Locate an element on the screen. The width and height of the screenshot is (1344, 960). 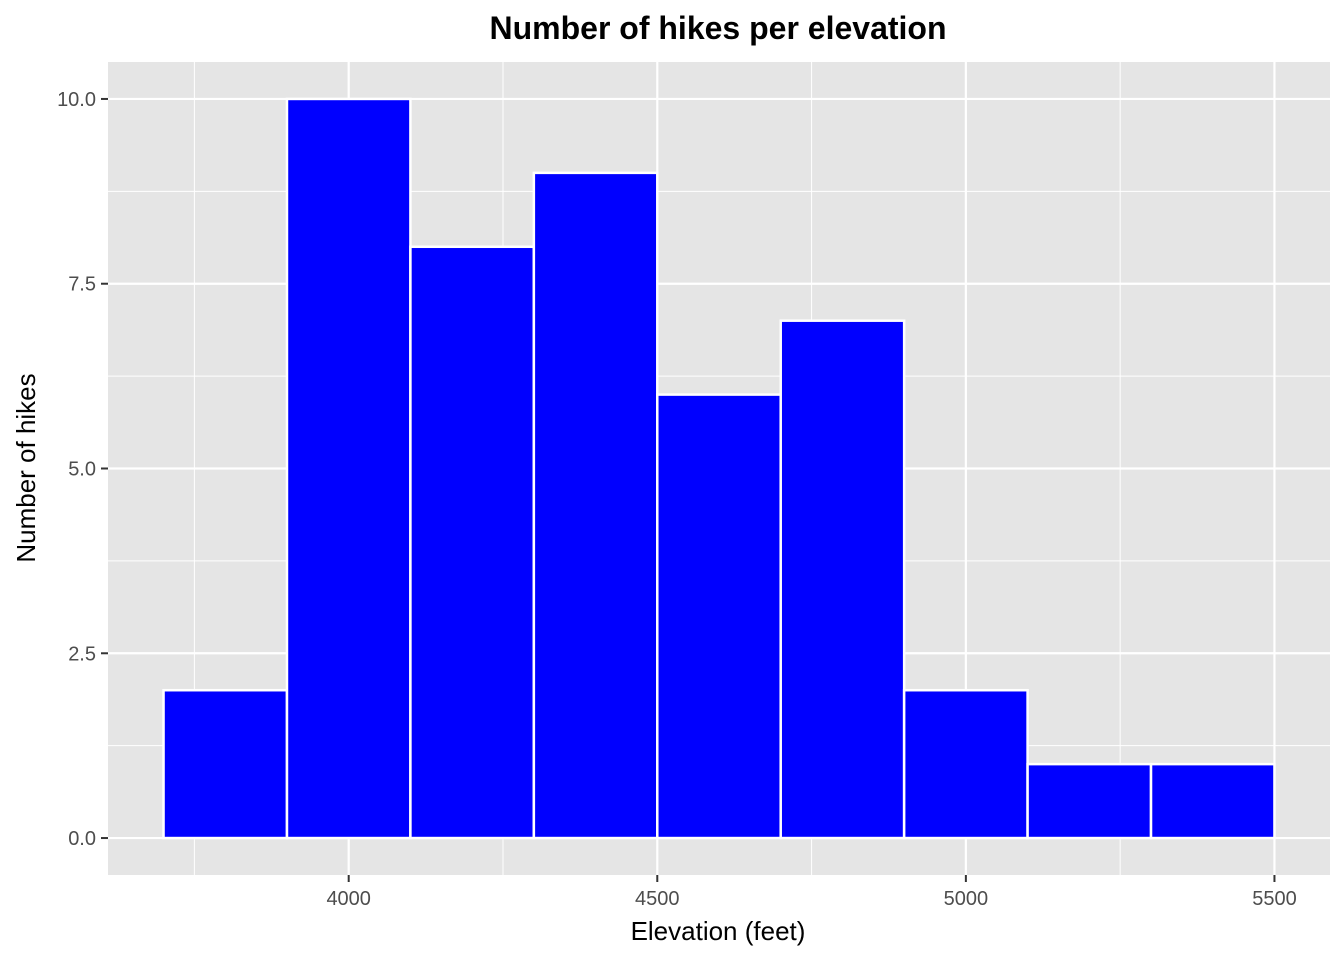
x-axis: 4000 4500 5000 5500 is located at coordinates (811, 892).